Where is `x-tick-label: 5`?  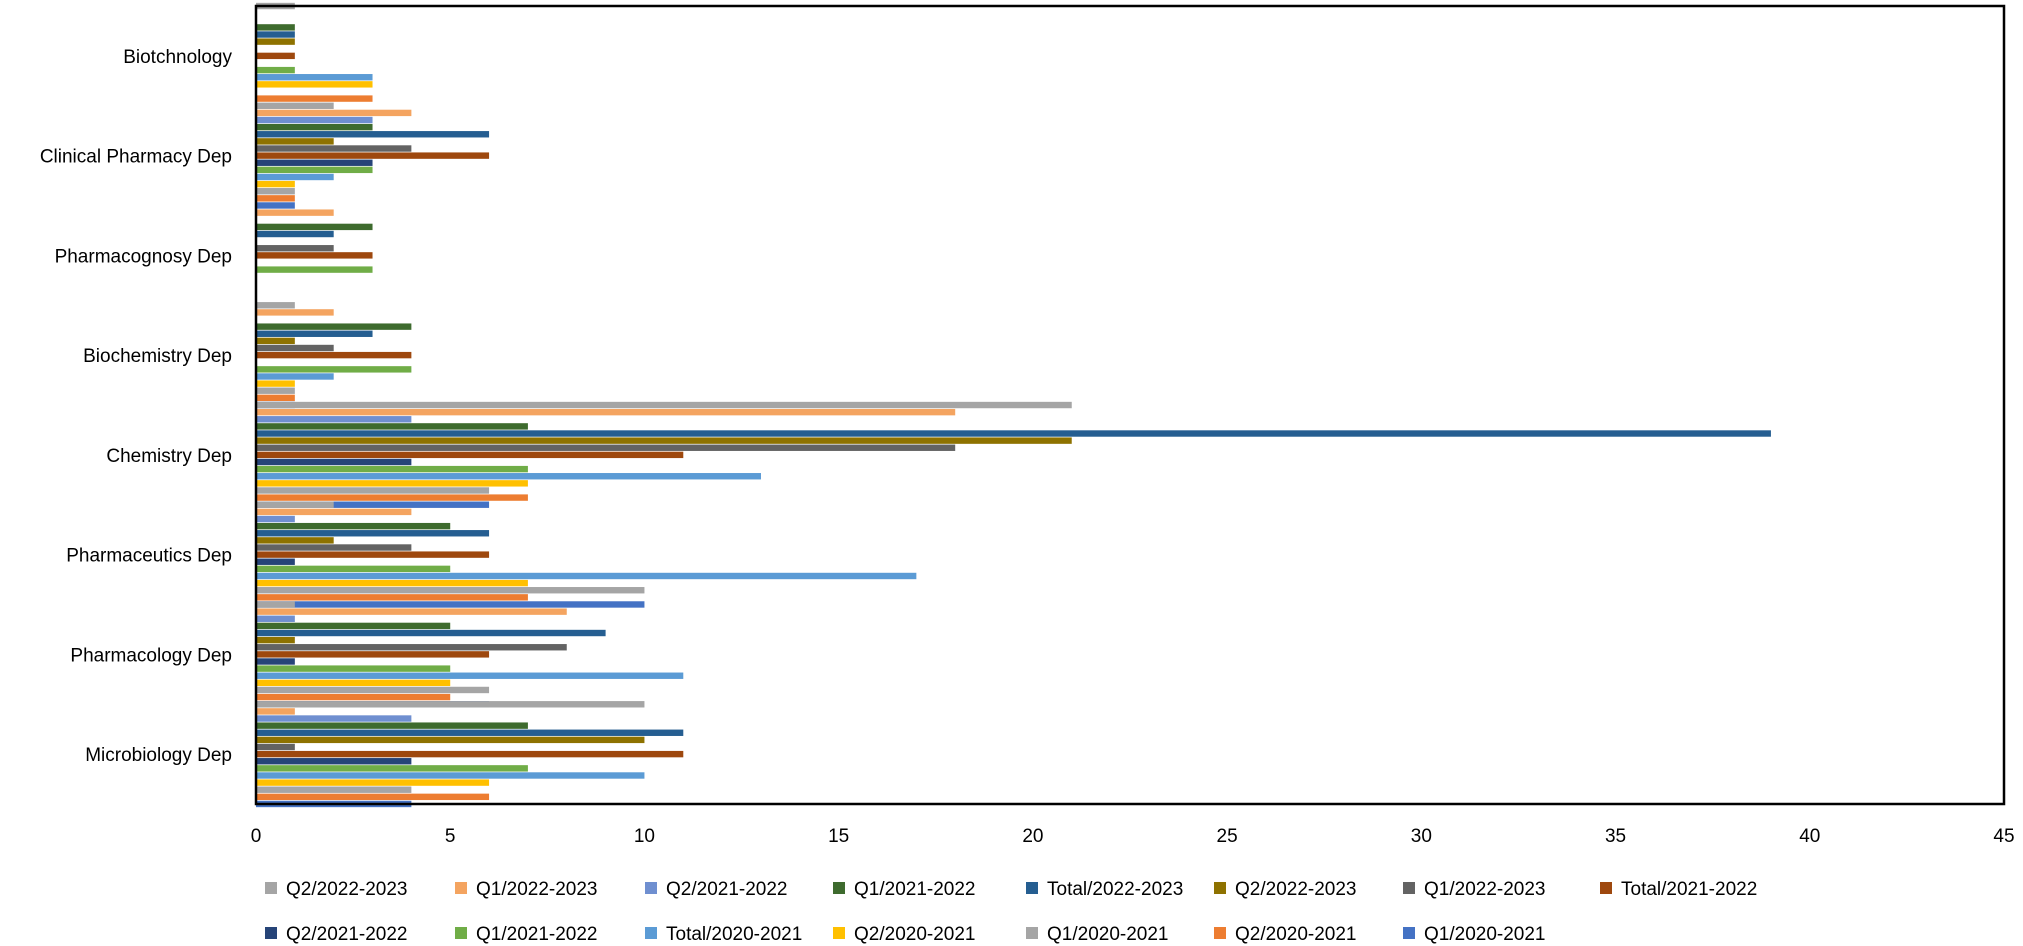
x-tick-label: 5 is located at coordinates (450, 836).